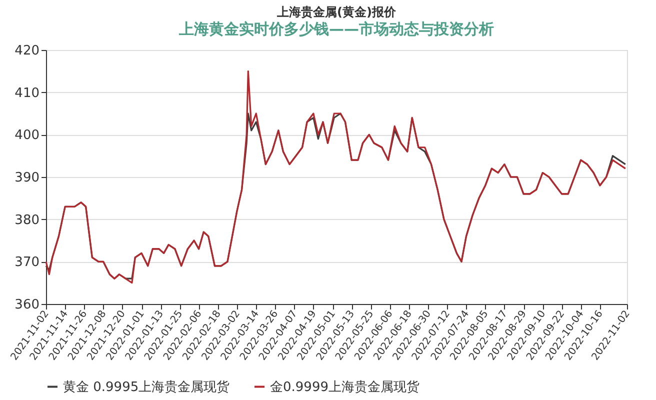 This screenshot has width=656, height=400. Describe the element at coordinates (27, 178) in the screenshot. I see `y-tick-label: 390` at that location.